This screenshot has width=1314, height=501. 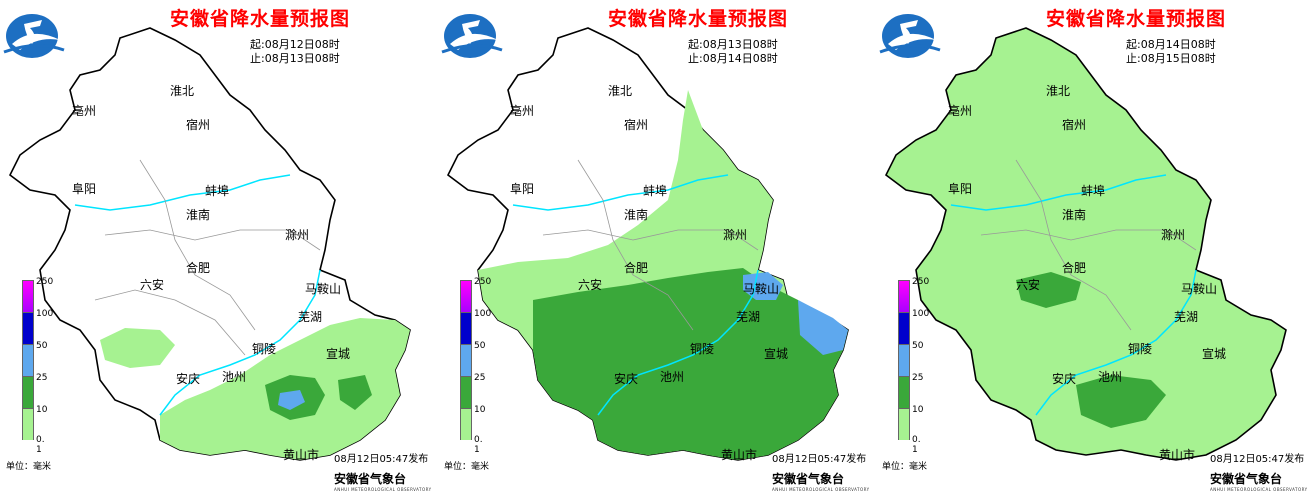 I want to click on period-start: 起:08月12日08时, so click(x=295, y=44).